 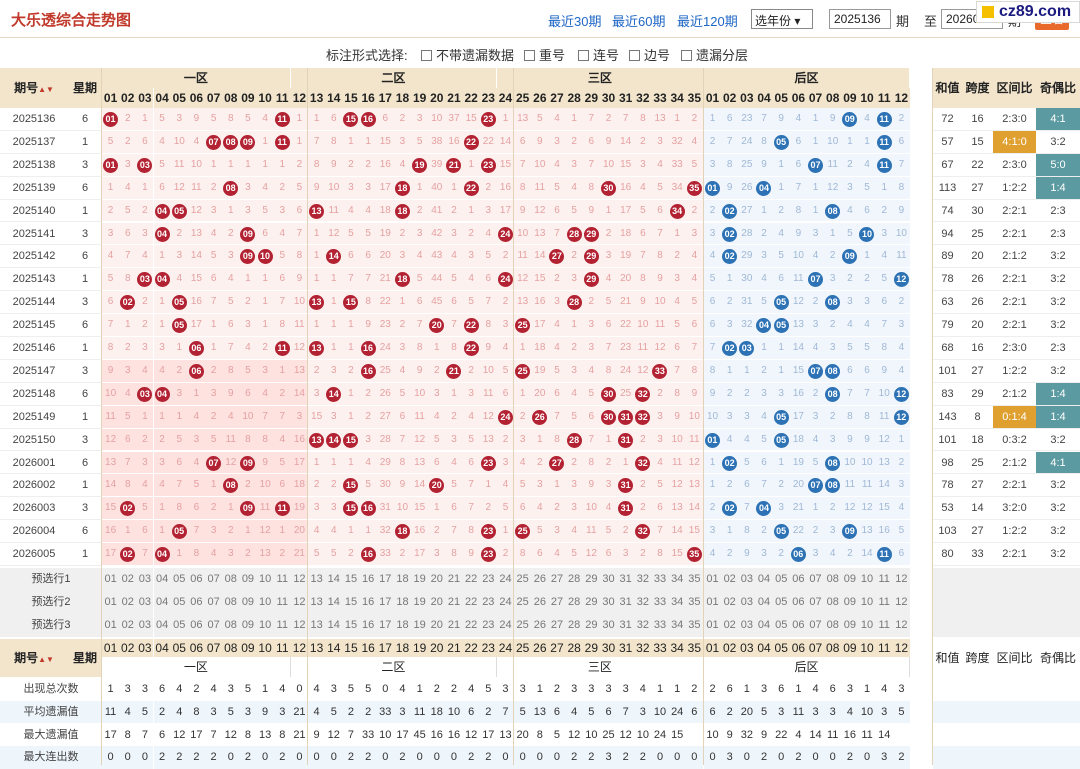 I want to click on preselect-number: 15, so click(x=351, y=579).